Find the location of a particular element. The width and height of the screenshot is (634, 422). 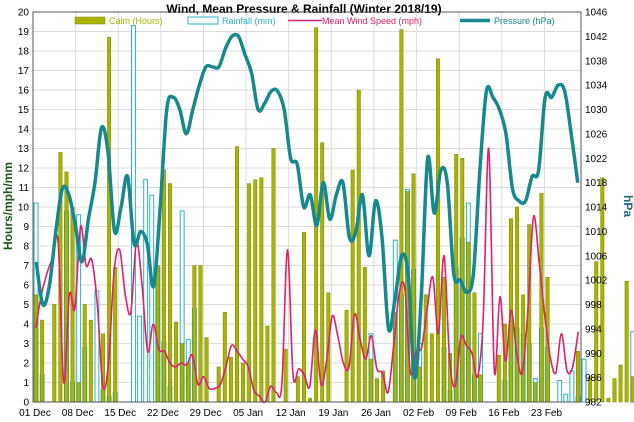

x-tick-label: 16 Feb is located at coordinates (504, 413).